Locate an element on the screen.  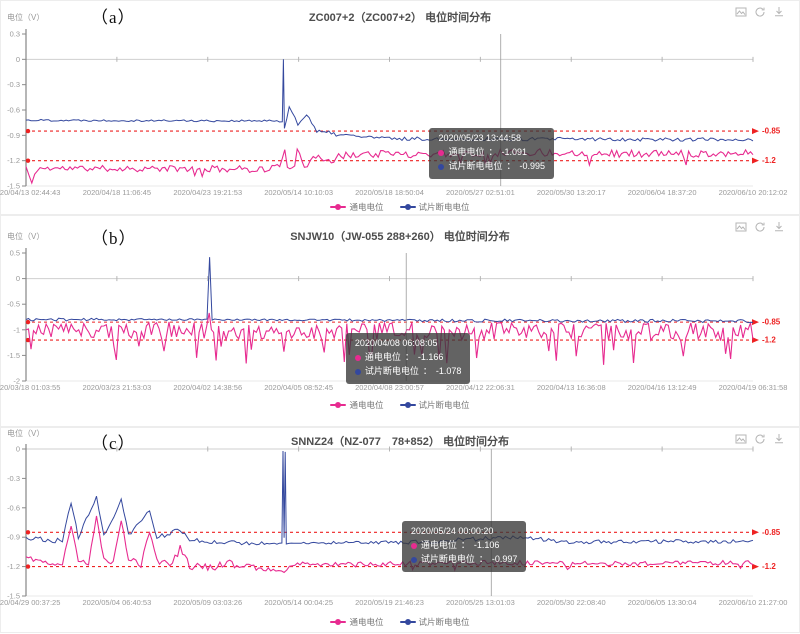
x-tick-label: 2020/04/08 23:00:57 is located at coordinates (389, 387).